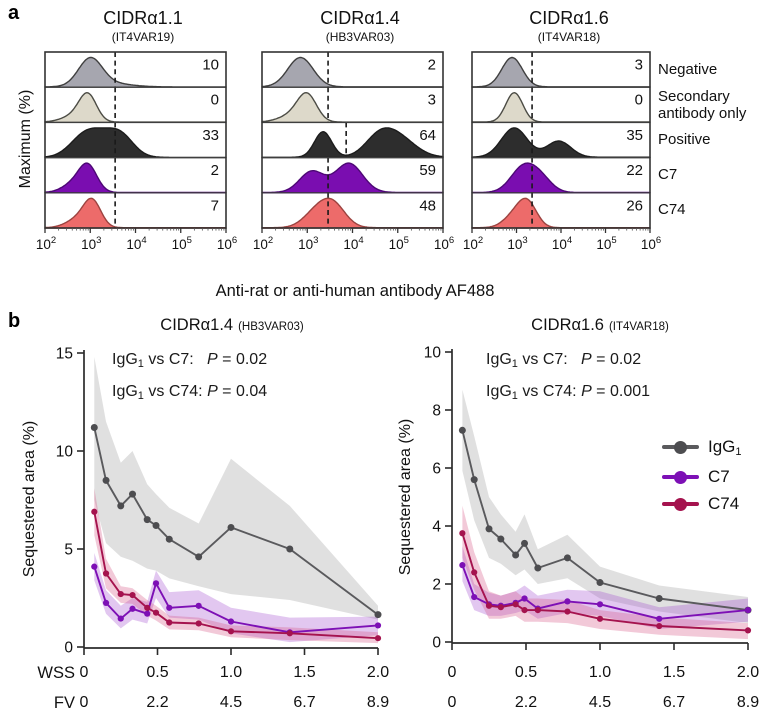 This screenshot has width=778, height=720. What do you see at coordinates (668, 175) in the screenshot?
I see `row-label-c7: C7` at bounding box center [668, 175].